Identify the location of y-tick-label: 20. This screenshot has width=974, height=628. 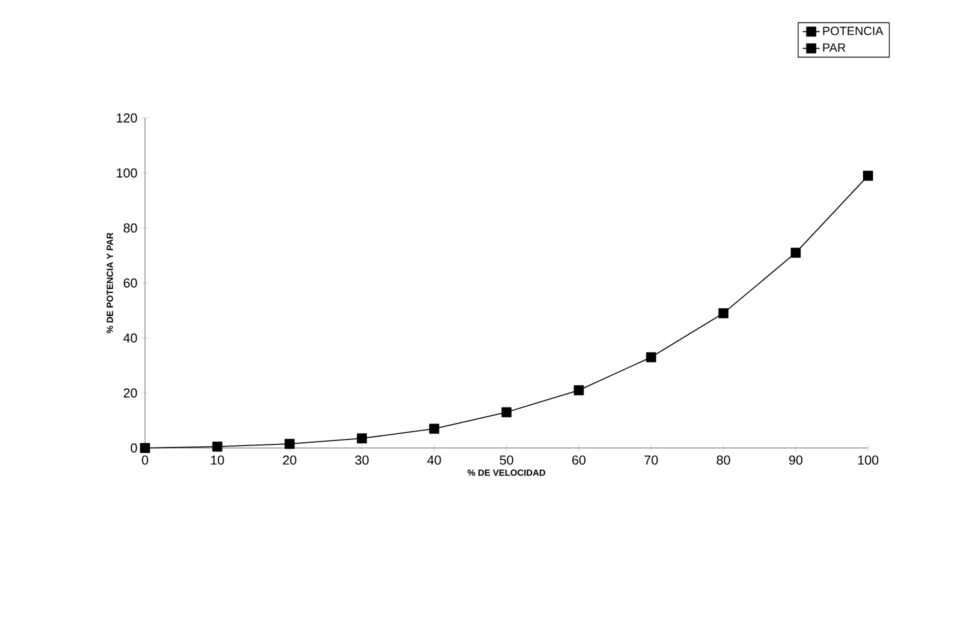
(130, 393).